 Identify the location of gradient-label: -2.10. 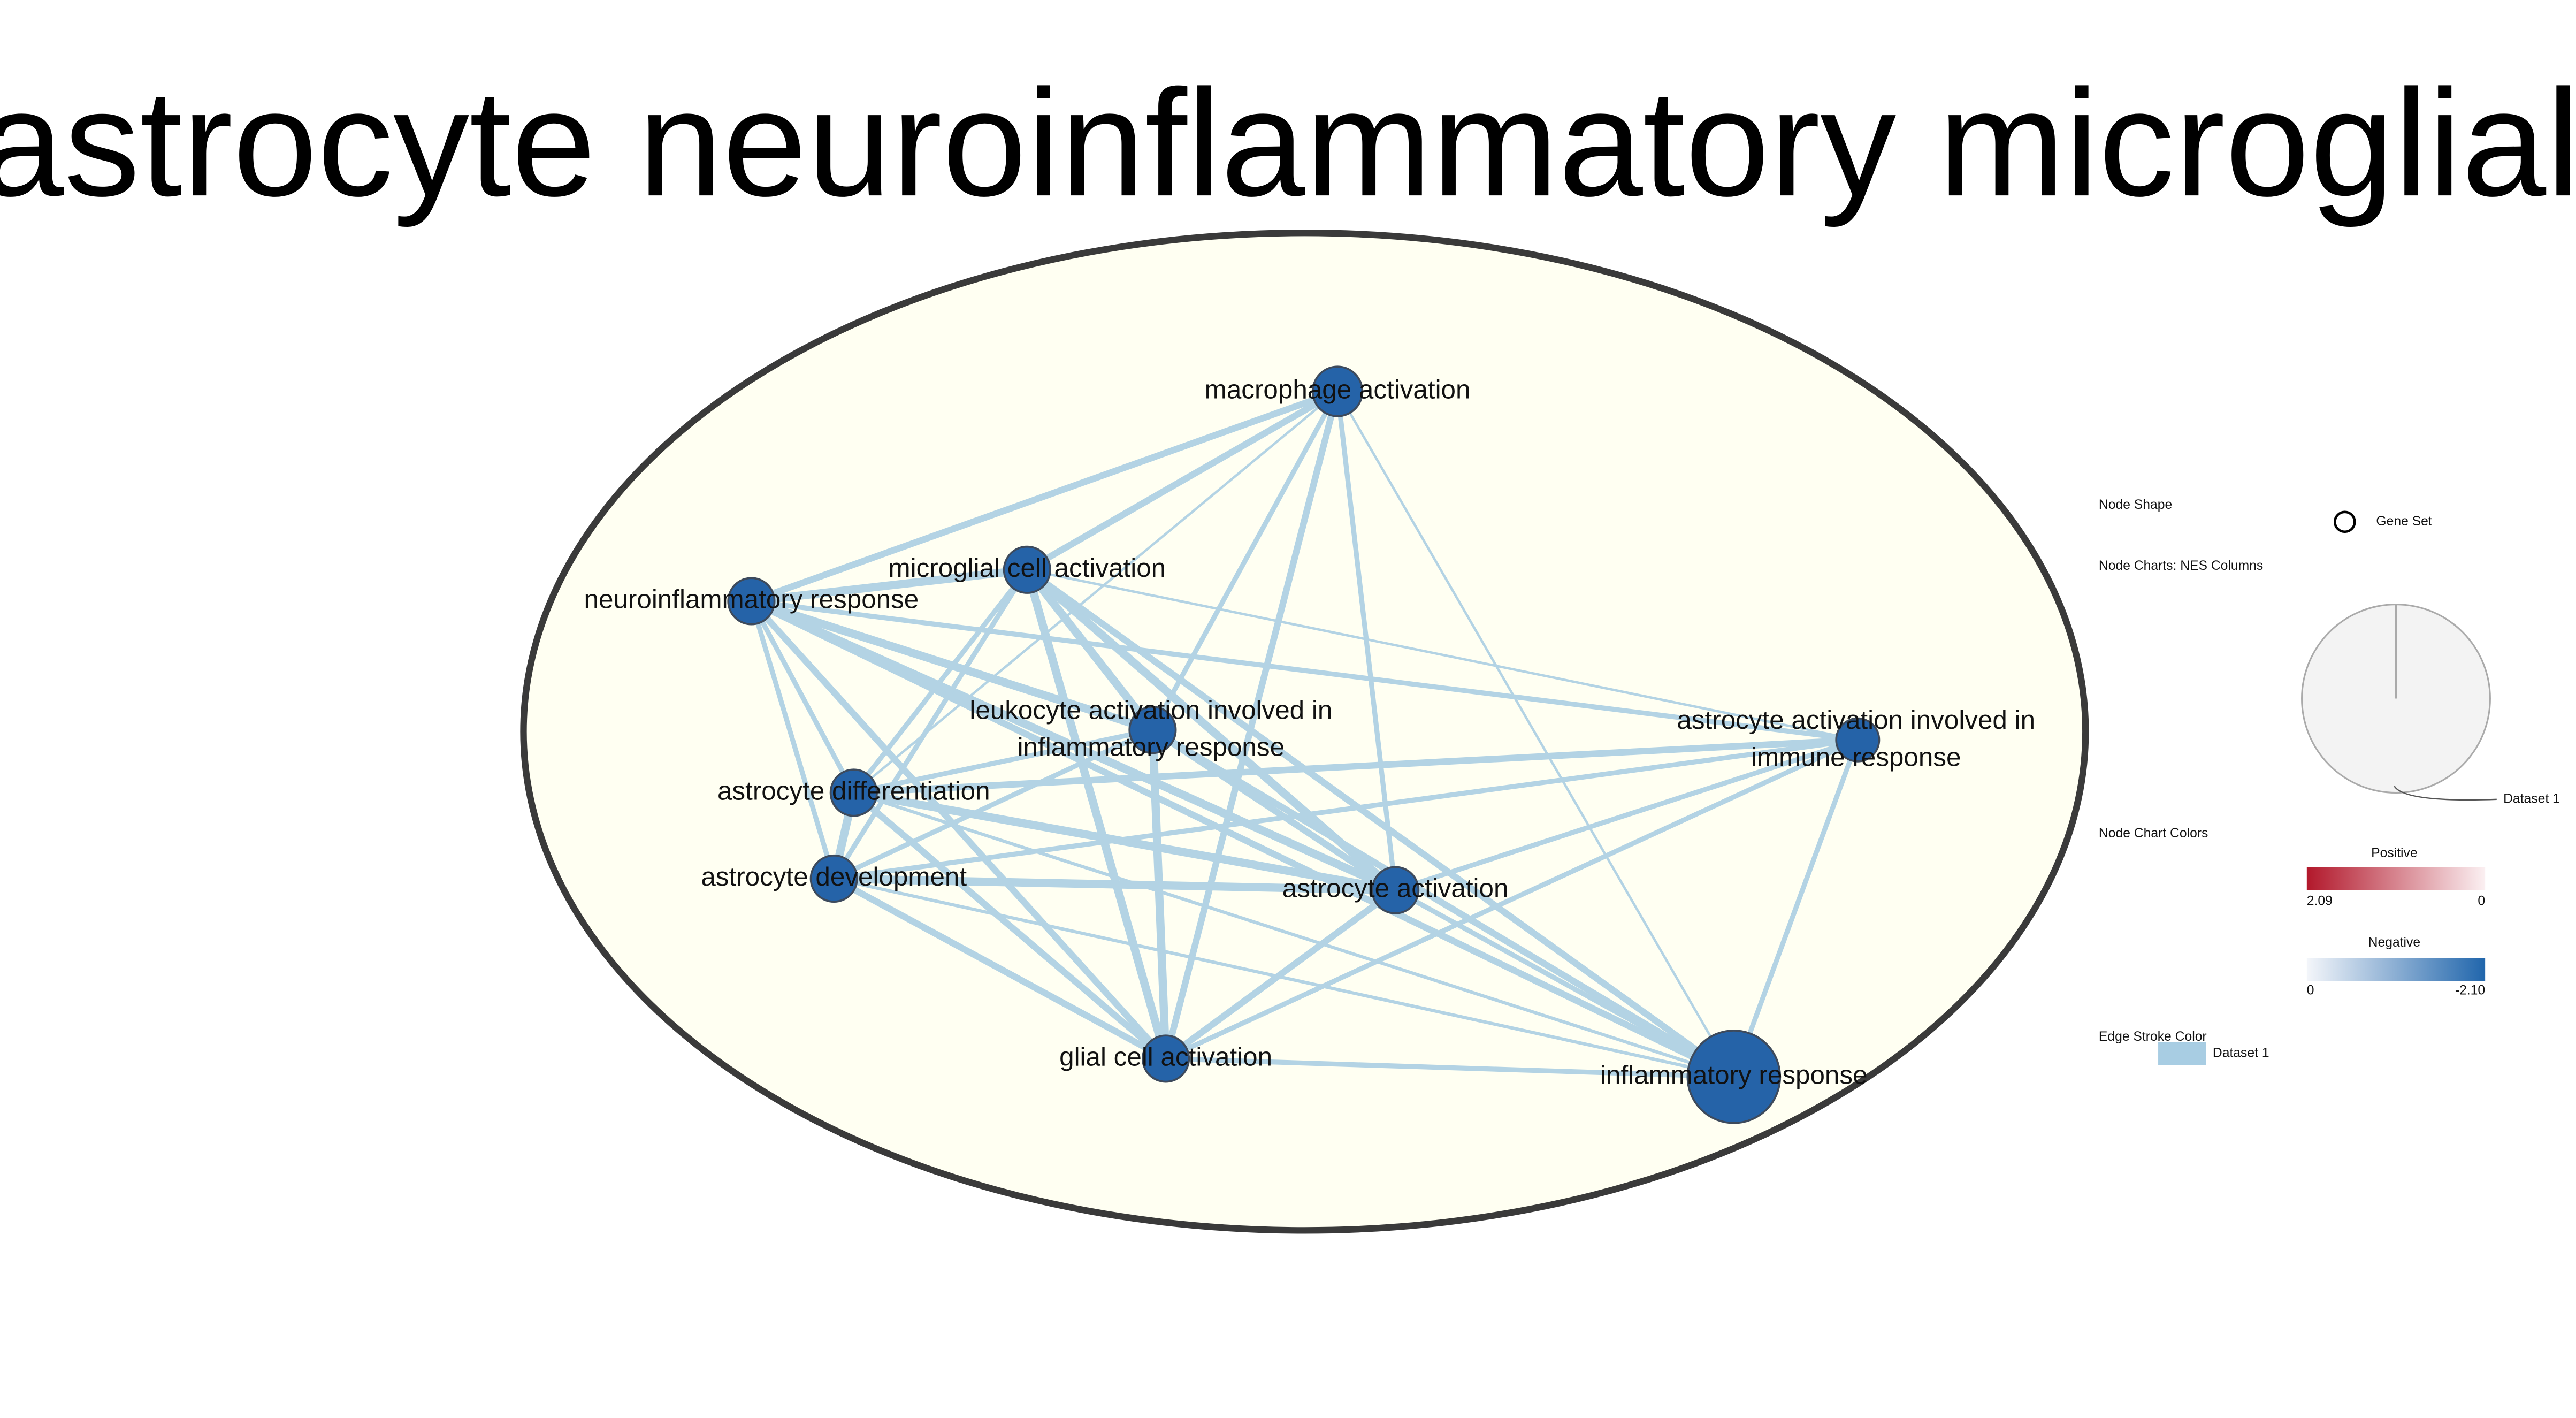
(2470, 990).